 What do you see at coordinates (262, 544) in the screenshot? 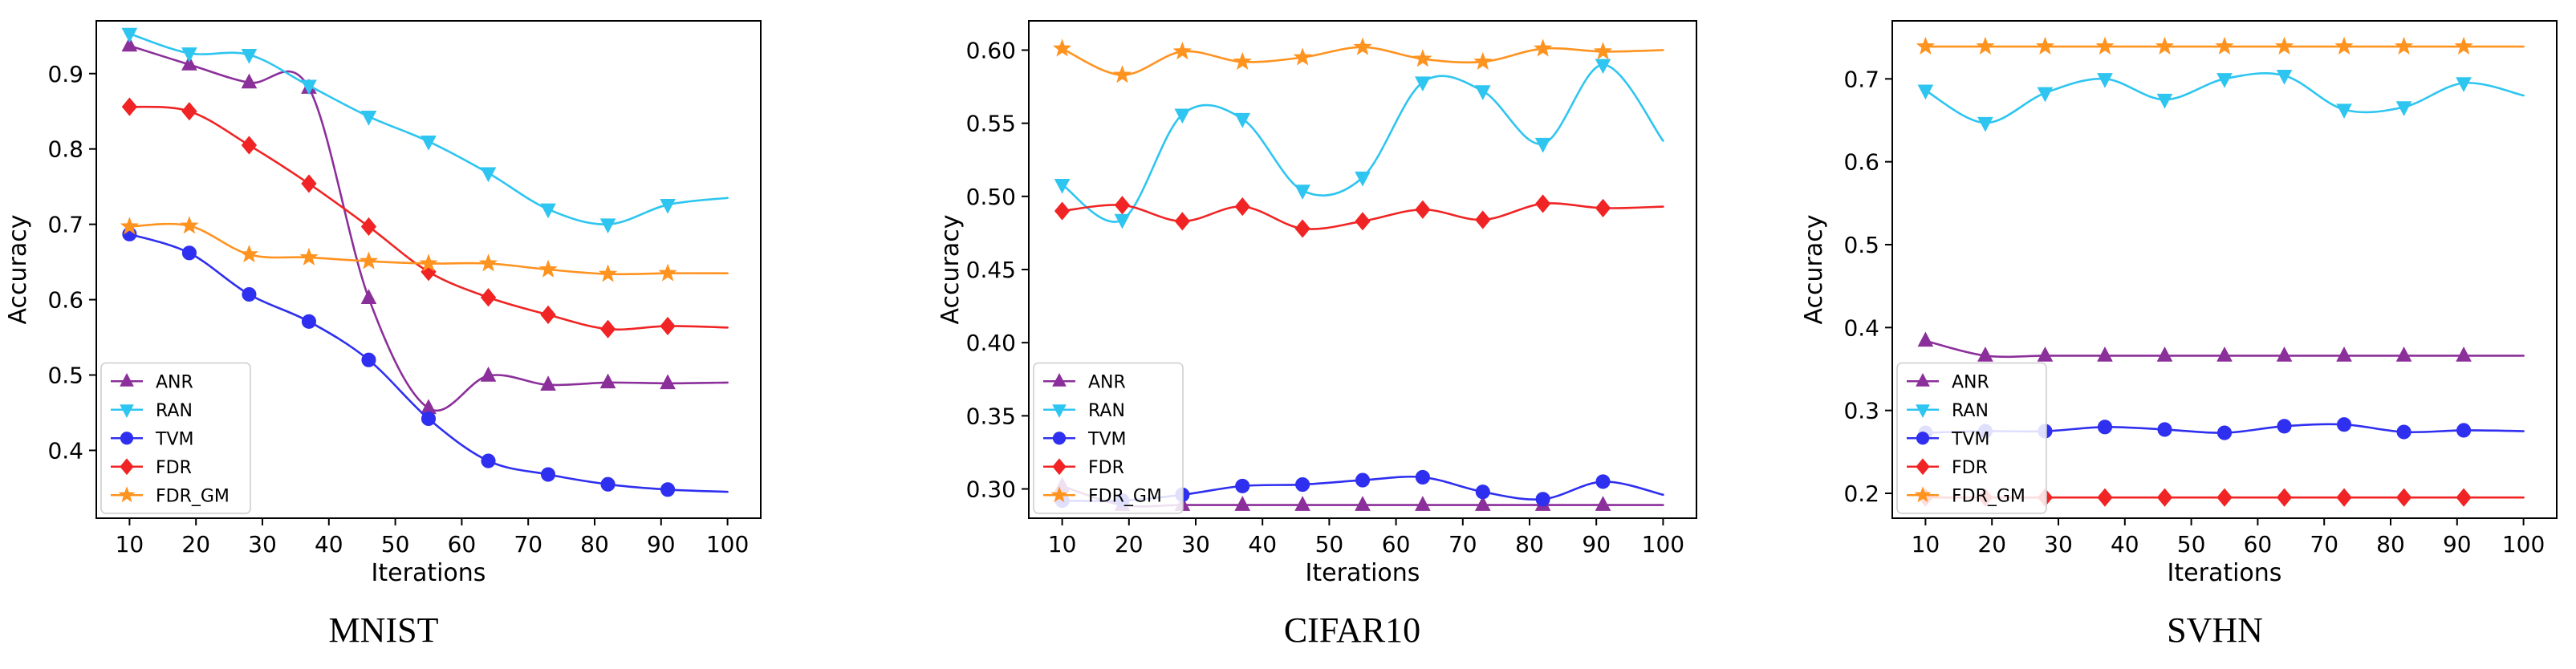
I see `mnist-x-tick-label: 30` at bounding box center [262, 544].